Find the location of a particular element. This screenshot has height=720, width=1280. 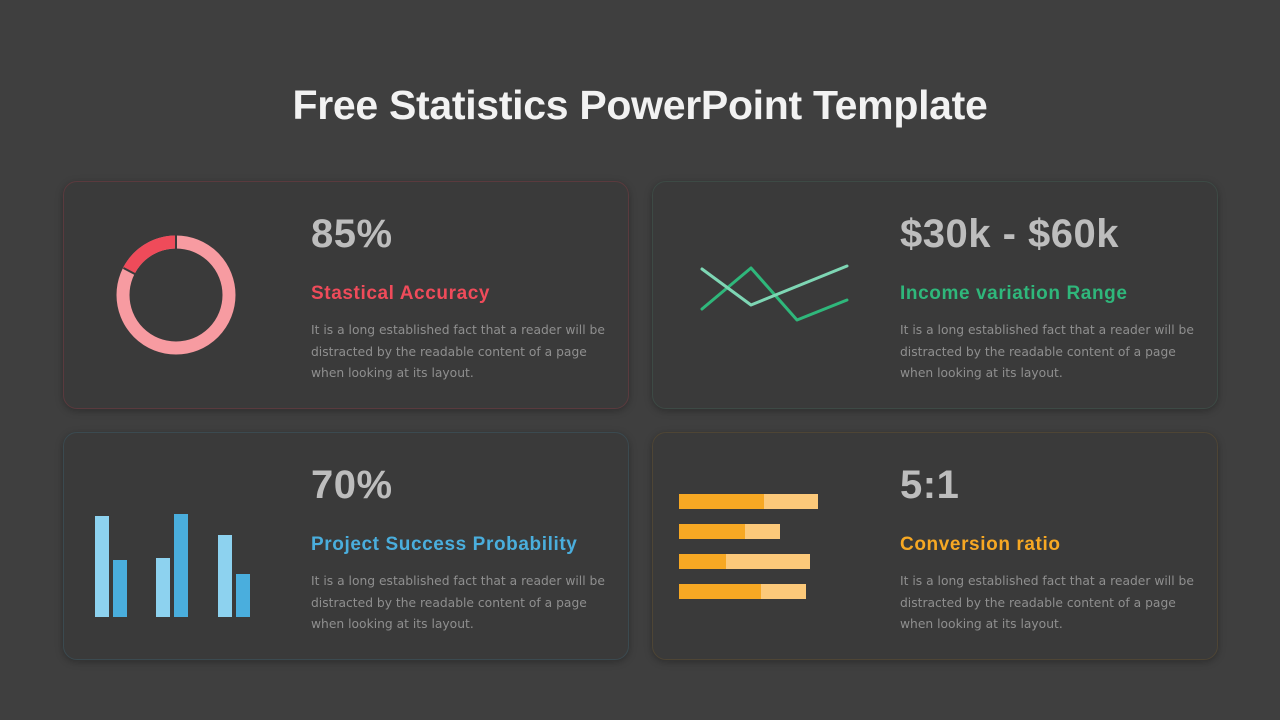

stacked-bar-icon is located at coordinates (748, 546).